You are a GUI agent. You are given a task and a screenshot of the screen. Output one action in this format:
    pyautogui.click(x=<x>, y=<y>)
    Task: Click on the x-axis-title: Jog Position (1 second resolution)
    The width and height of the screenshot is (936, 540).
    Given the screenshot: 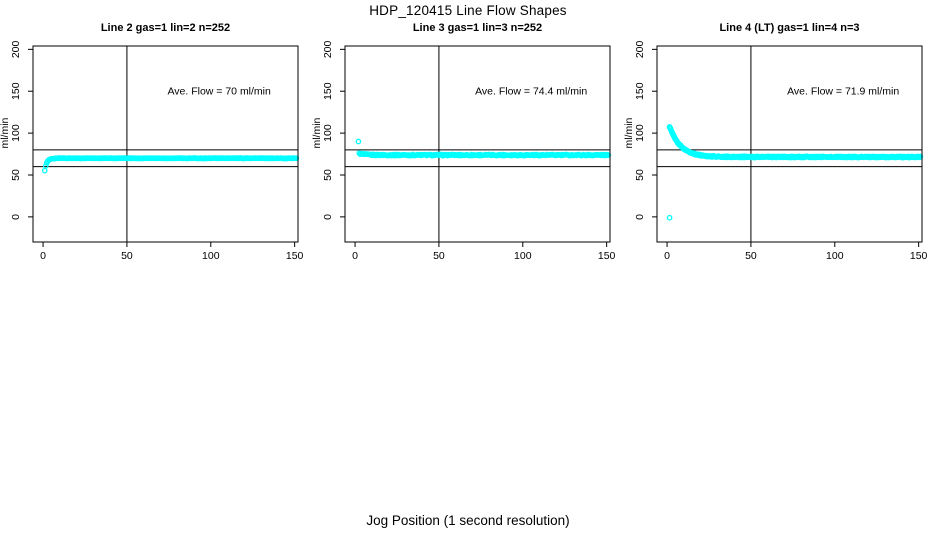 What is the action you would take?
    pyautogui.click(x=468, y=520)
    